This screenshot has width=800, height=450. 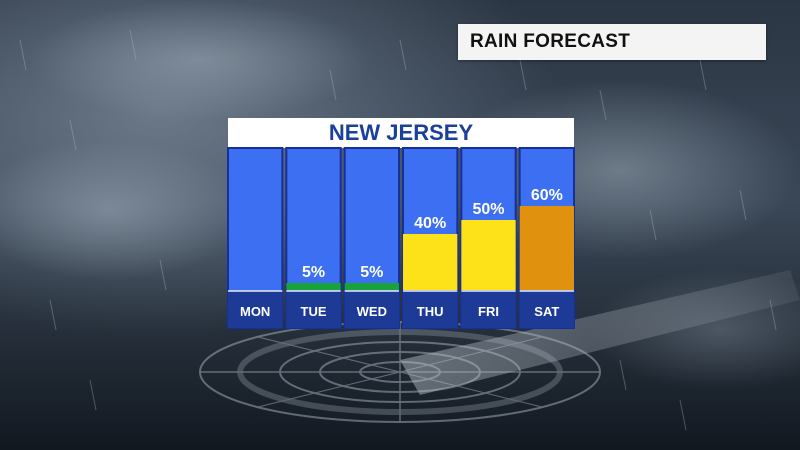 What do you see at coordinates (371, 272) in the screenshot?
I see `value-label-wed: 5%` at bounding box center [371, 272].